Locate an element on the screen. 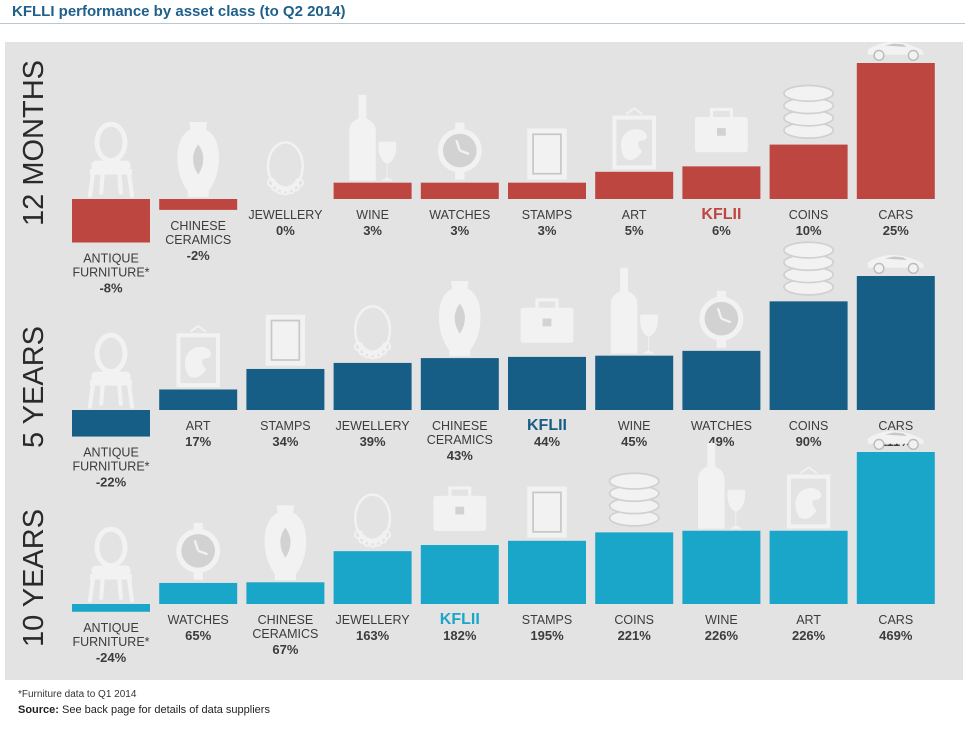  value-label: 0% is located at coordinates (285, 230).